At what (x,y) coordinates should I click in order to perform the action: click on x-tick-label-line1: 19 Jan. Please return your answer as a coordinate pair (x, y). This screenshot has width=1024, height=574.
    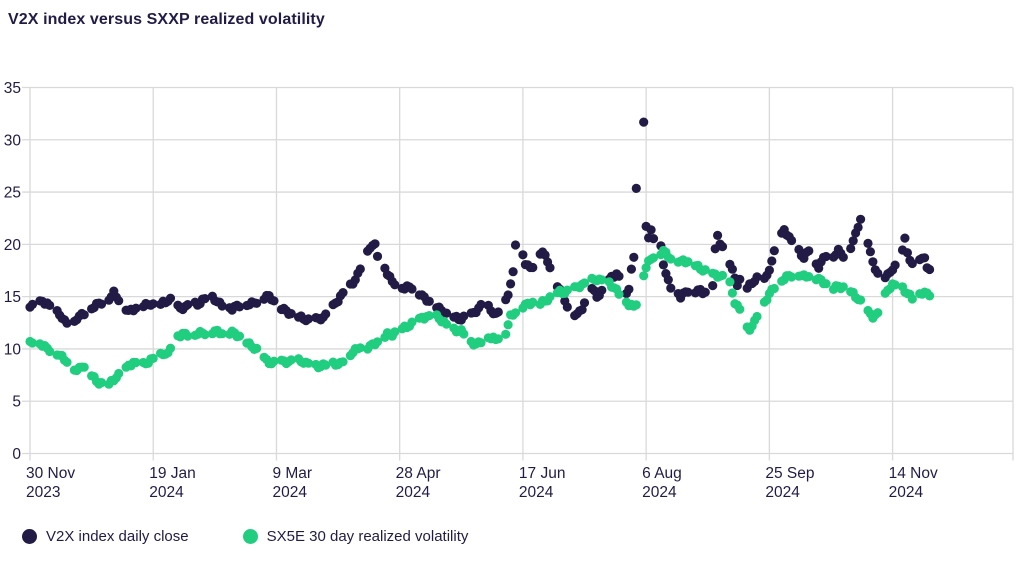
    Looking at the image, I should click on (172, 473).